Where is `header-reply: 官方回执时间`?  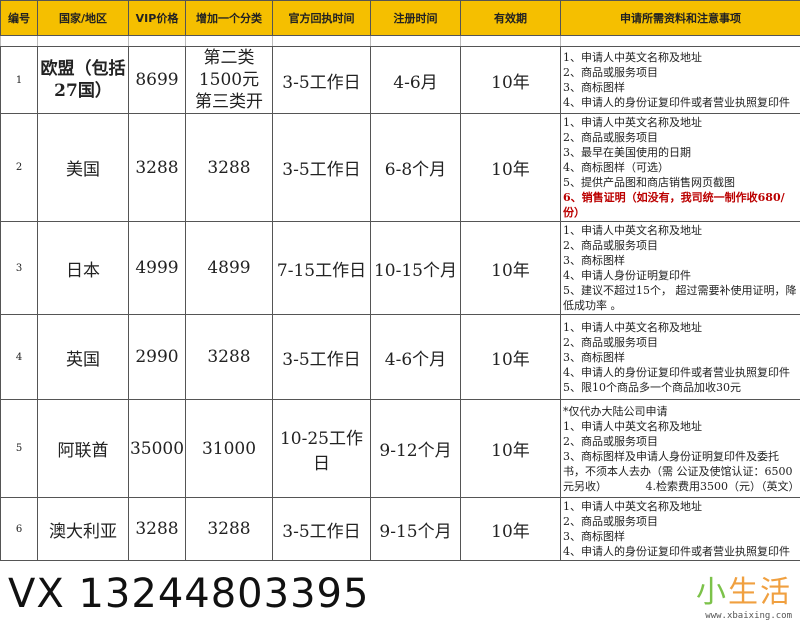 header-reply: 官方回执时间 is located at coordinates (322, 18).